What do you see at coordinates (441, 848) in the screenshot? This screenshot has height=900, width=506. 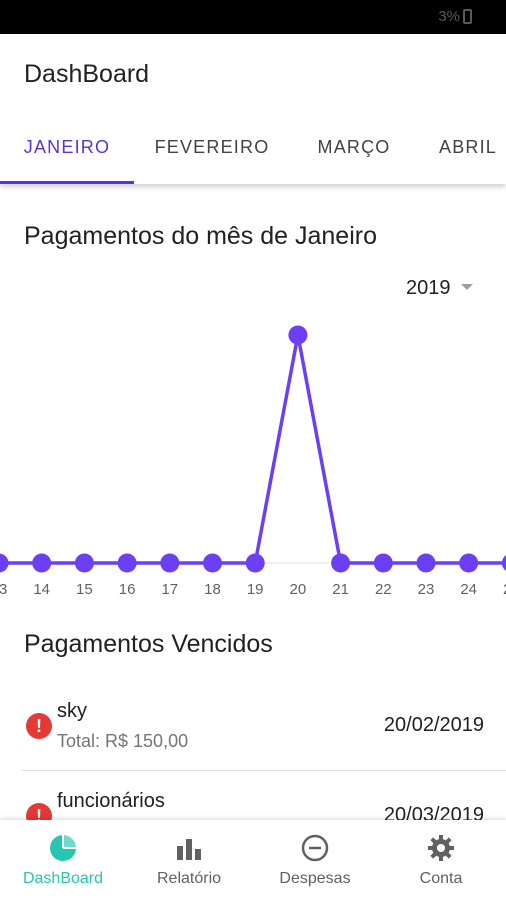 I see `gear-icon` at bounding box center [441, 848].